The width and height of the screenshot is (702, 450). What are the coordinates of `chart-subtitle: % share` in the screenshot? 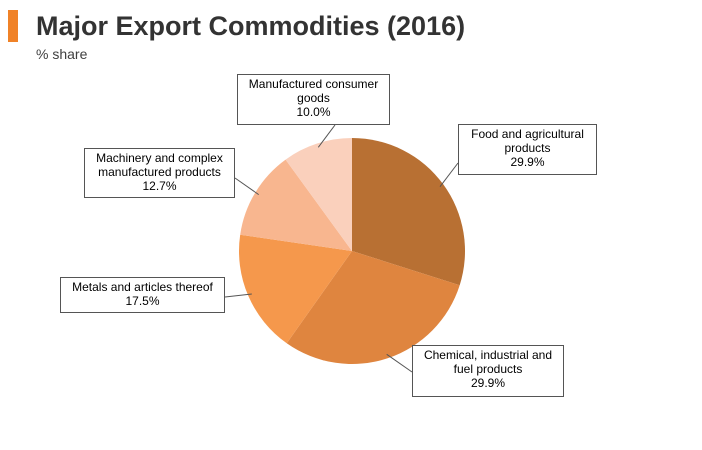 It's located at (62, 54).